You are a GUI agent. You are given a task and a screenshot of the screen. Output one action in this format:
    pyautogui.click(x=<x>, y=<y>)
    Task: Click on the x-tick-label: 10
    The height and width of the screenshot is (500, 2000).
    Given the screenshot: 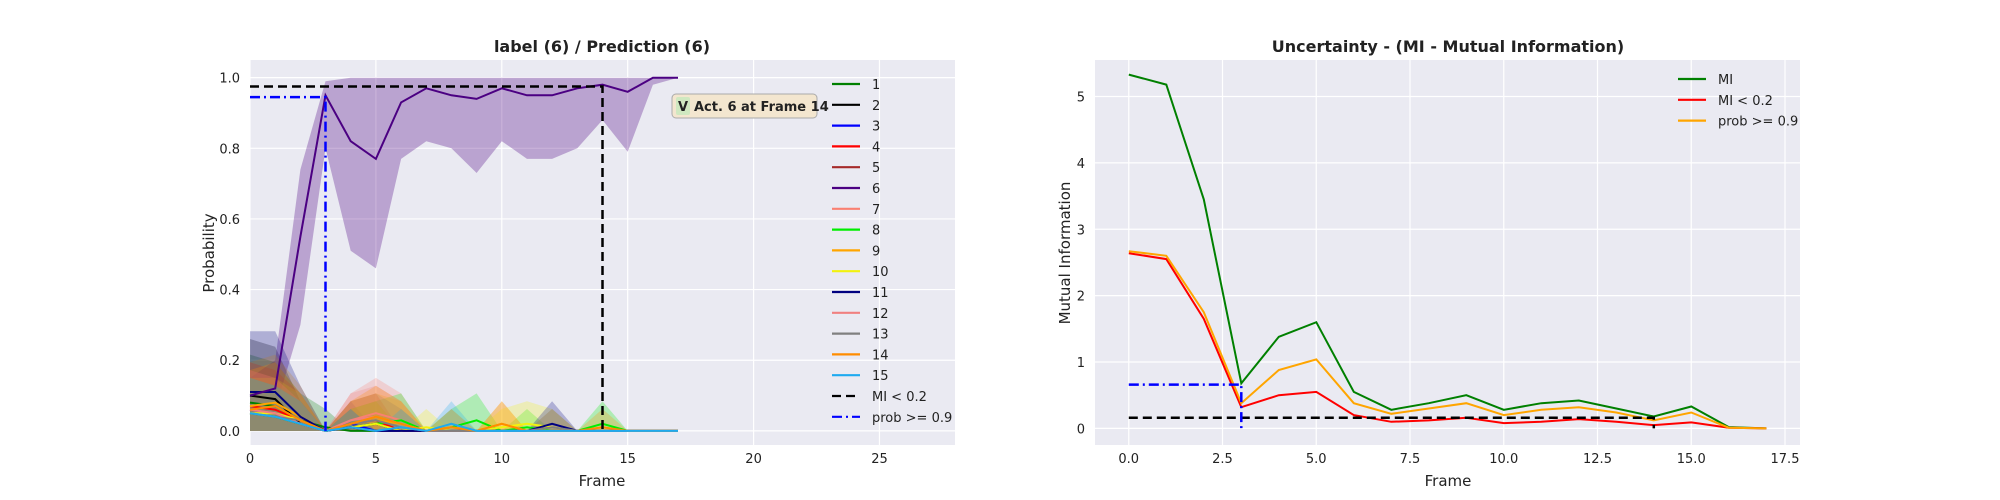 What is the action you would take?
    pyautogui.click(x=502, y=459)
    